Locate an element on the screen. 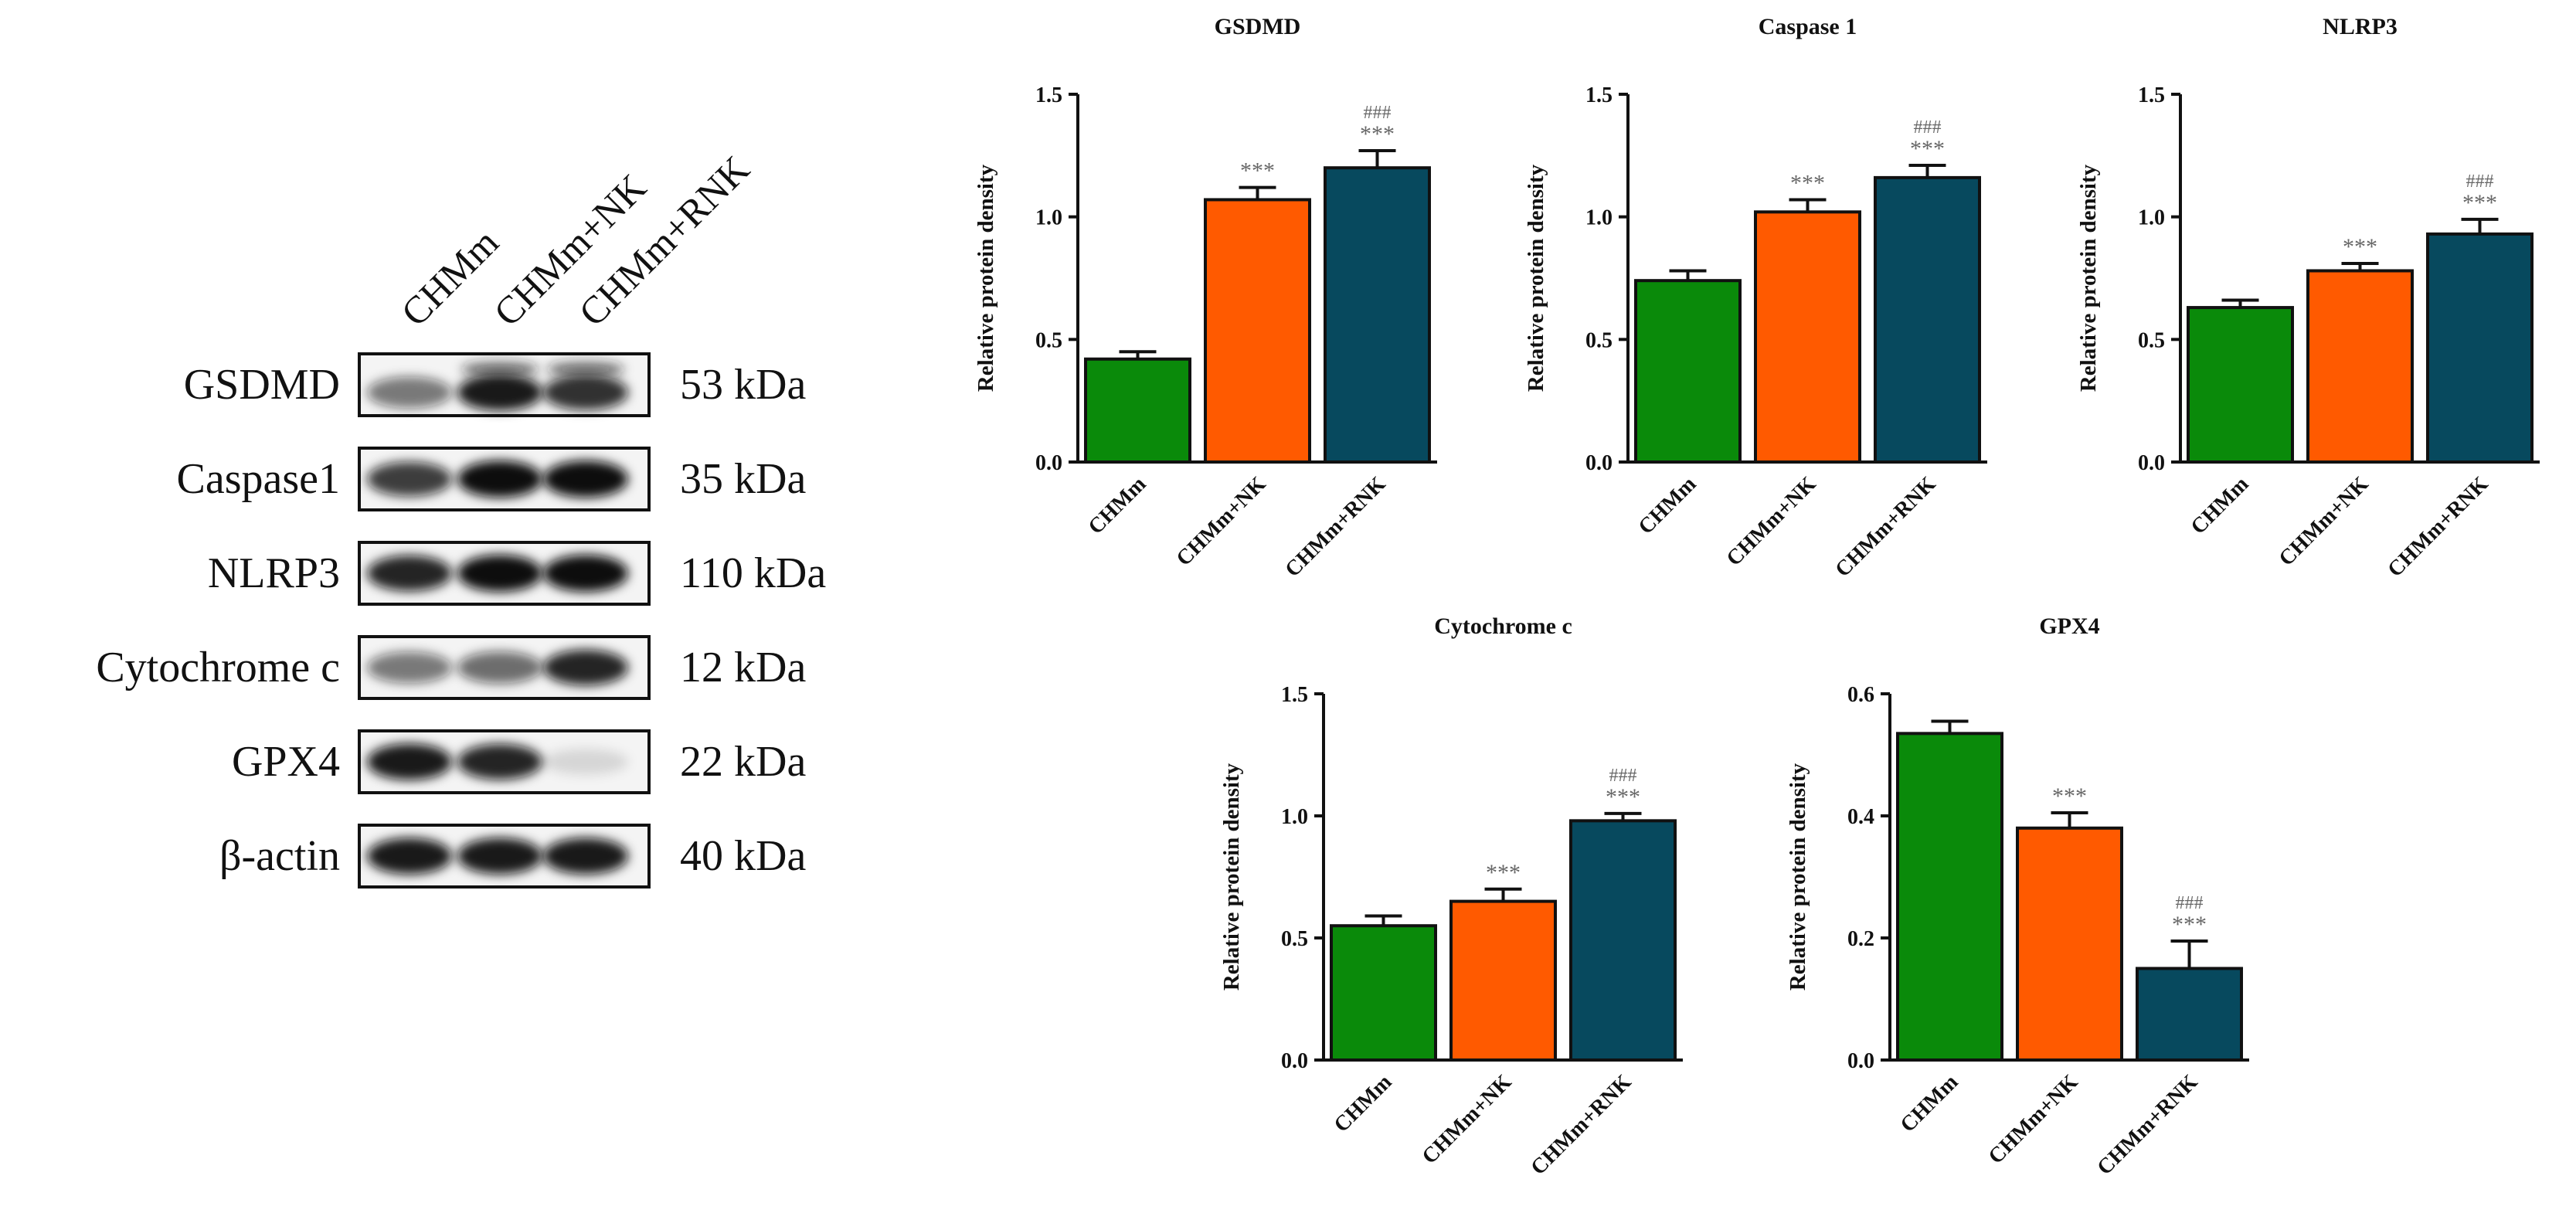 The width and height of the screenshot is (2576, 1230). size-label: 35 kDa is located at coordinates (743, 479).